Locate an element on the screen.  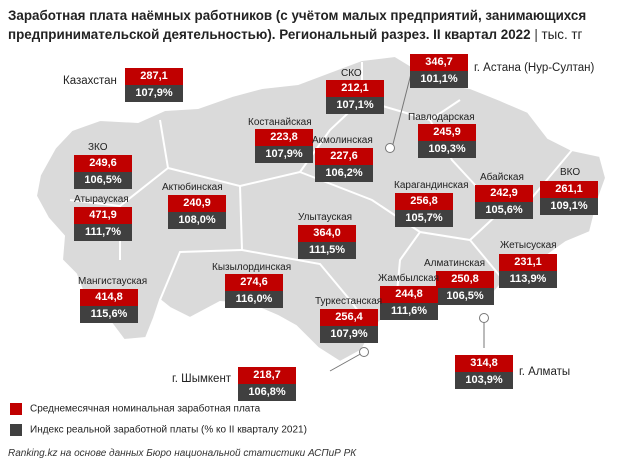
salary-value: 364,0 is located at coordinates (327, 233).